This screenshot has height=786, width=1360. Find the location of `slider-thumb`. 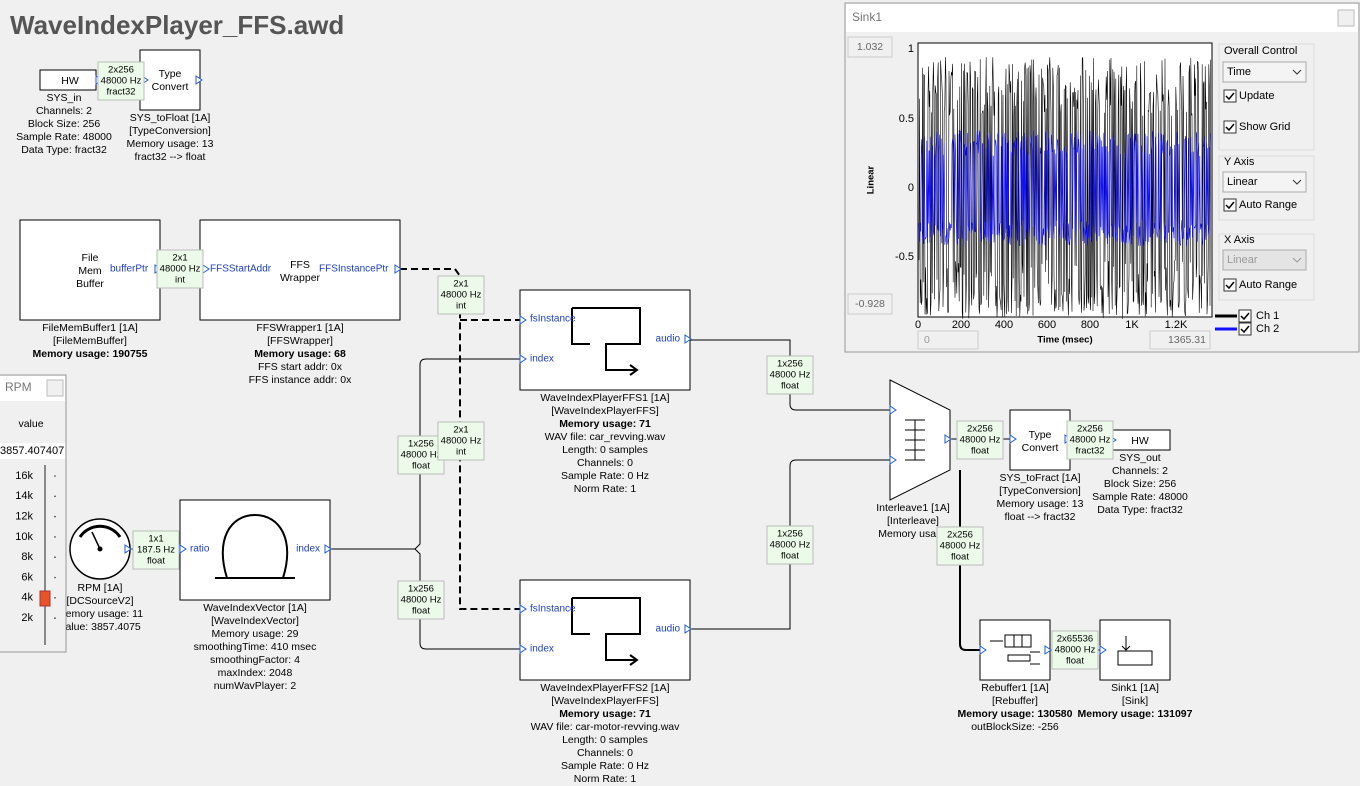

slider-thumb is located at coordinates (45, 598).